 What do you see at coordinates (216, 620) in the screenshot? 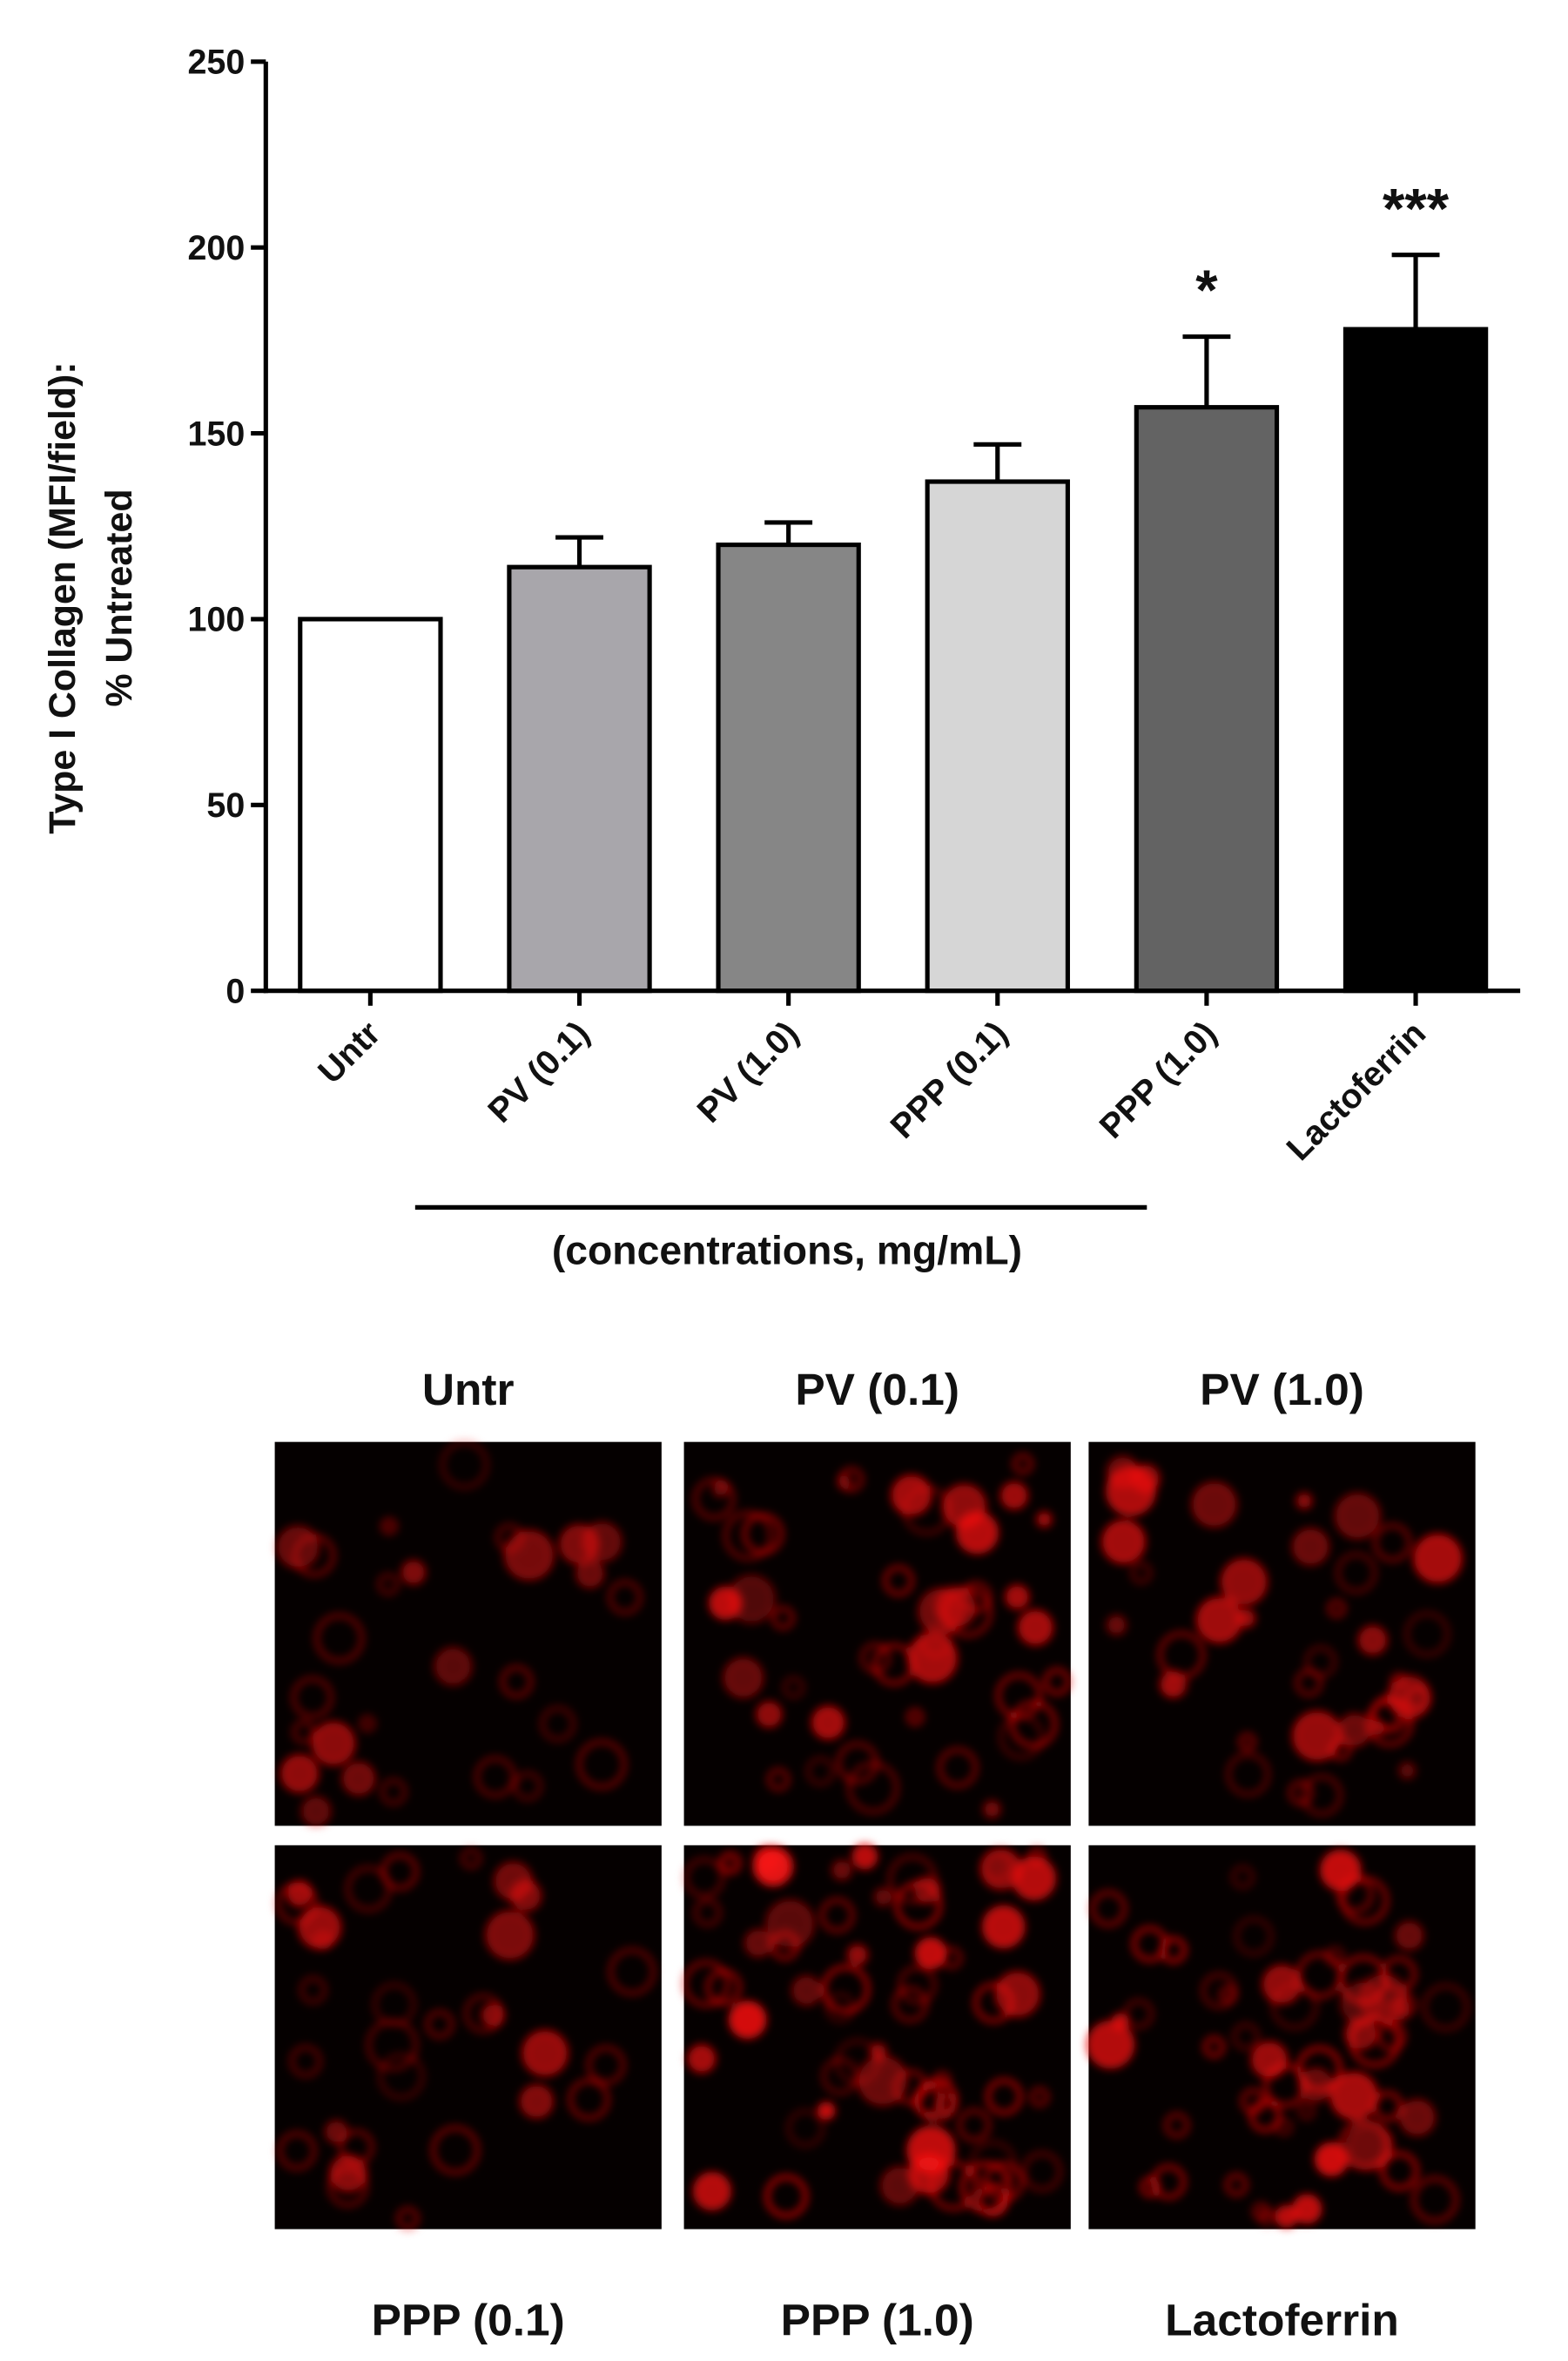
I see `y-tick-label: 100` at bounding box center [216, 620].